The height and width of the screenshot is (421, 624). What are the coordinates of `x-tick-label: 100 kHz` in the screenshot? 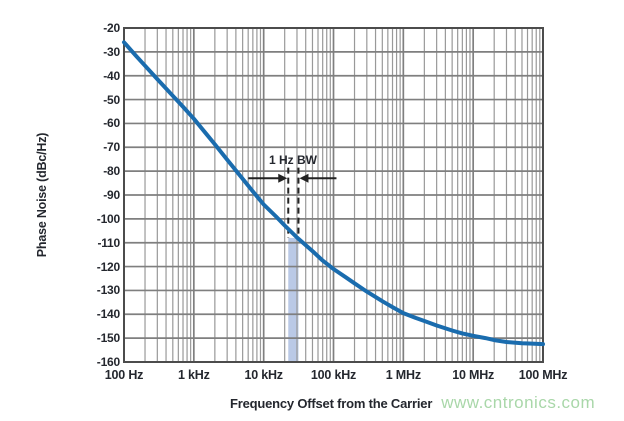 It's located at (333, 375).